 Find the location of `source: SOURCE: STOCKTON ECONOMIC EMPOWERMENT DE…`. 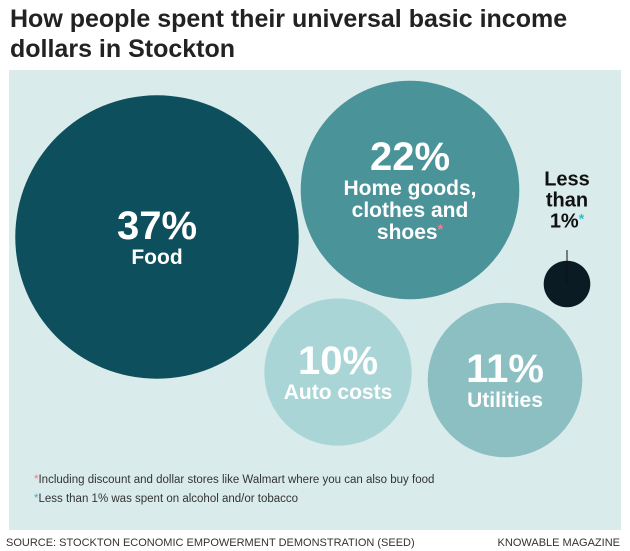

source: SOURCE: STOCKTON ECONOMIC EMPOWERMENT DE… is located at coordinates (210, 543).